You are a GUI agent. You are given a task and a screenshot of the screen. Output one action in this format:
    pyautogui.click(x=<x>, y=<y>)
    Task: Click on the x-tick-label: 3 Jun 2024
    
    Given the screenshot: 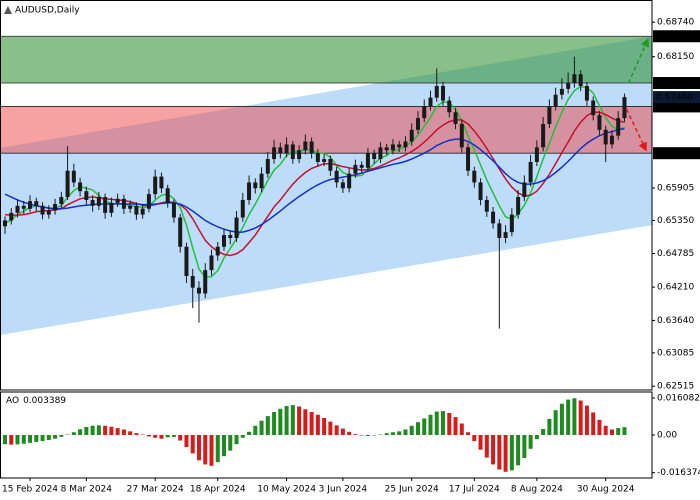 What is the action you would take?
    pyautogui.click(x=343, y=490)
    